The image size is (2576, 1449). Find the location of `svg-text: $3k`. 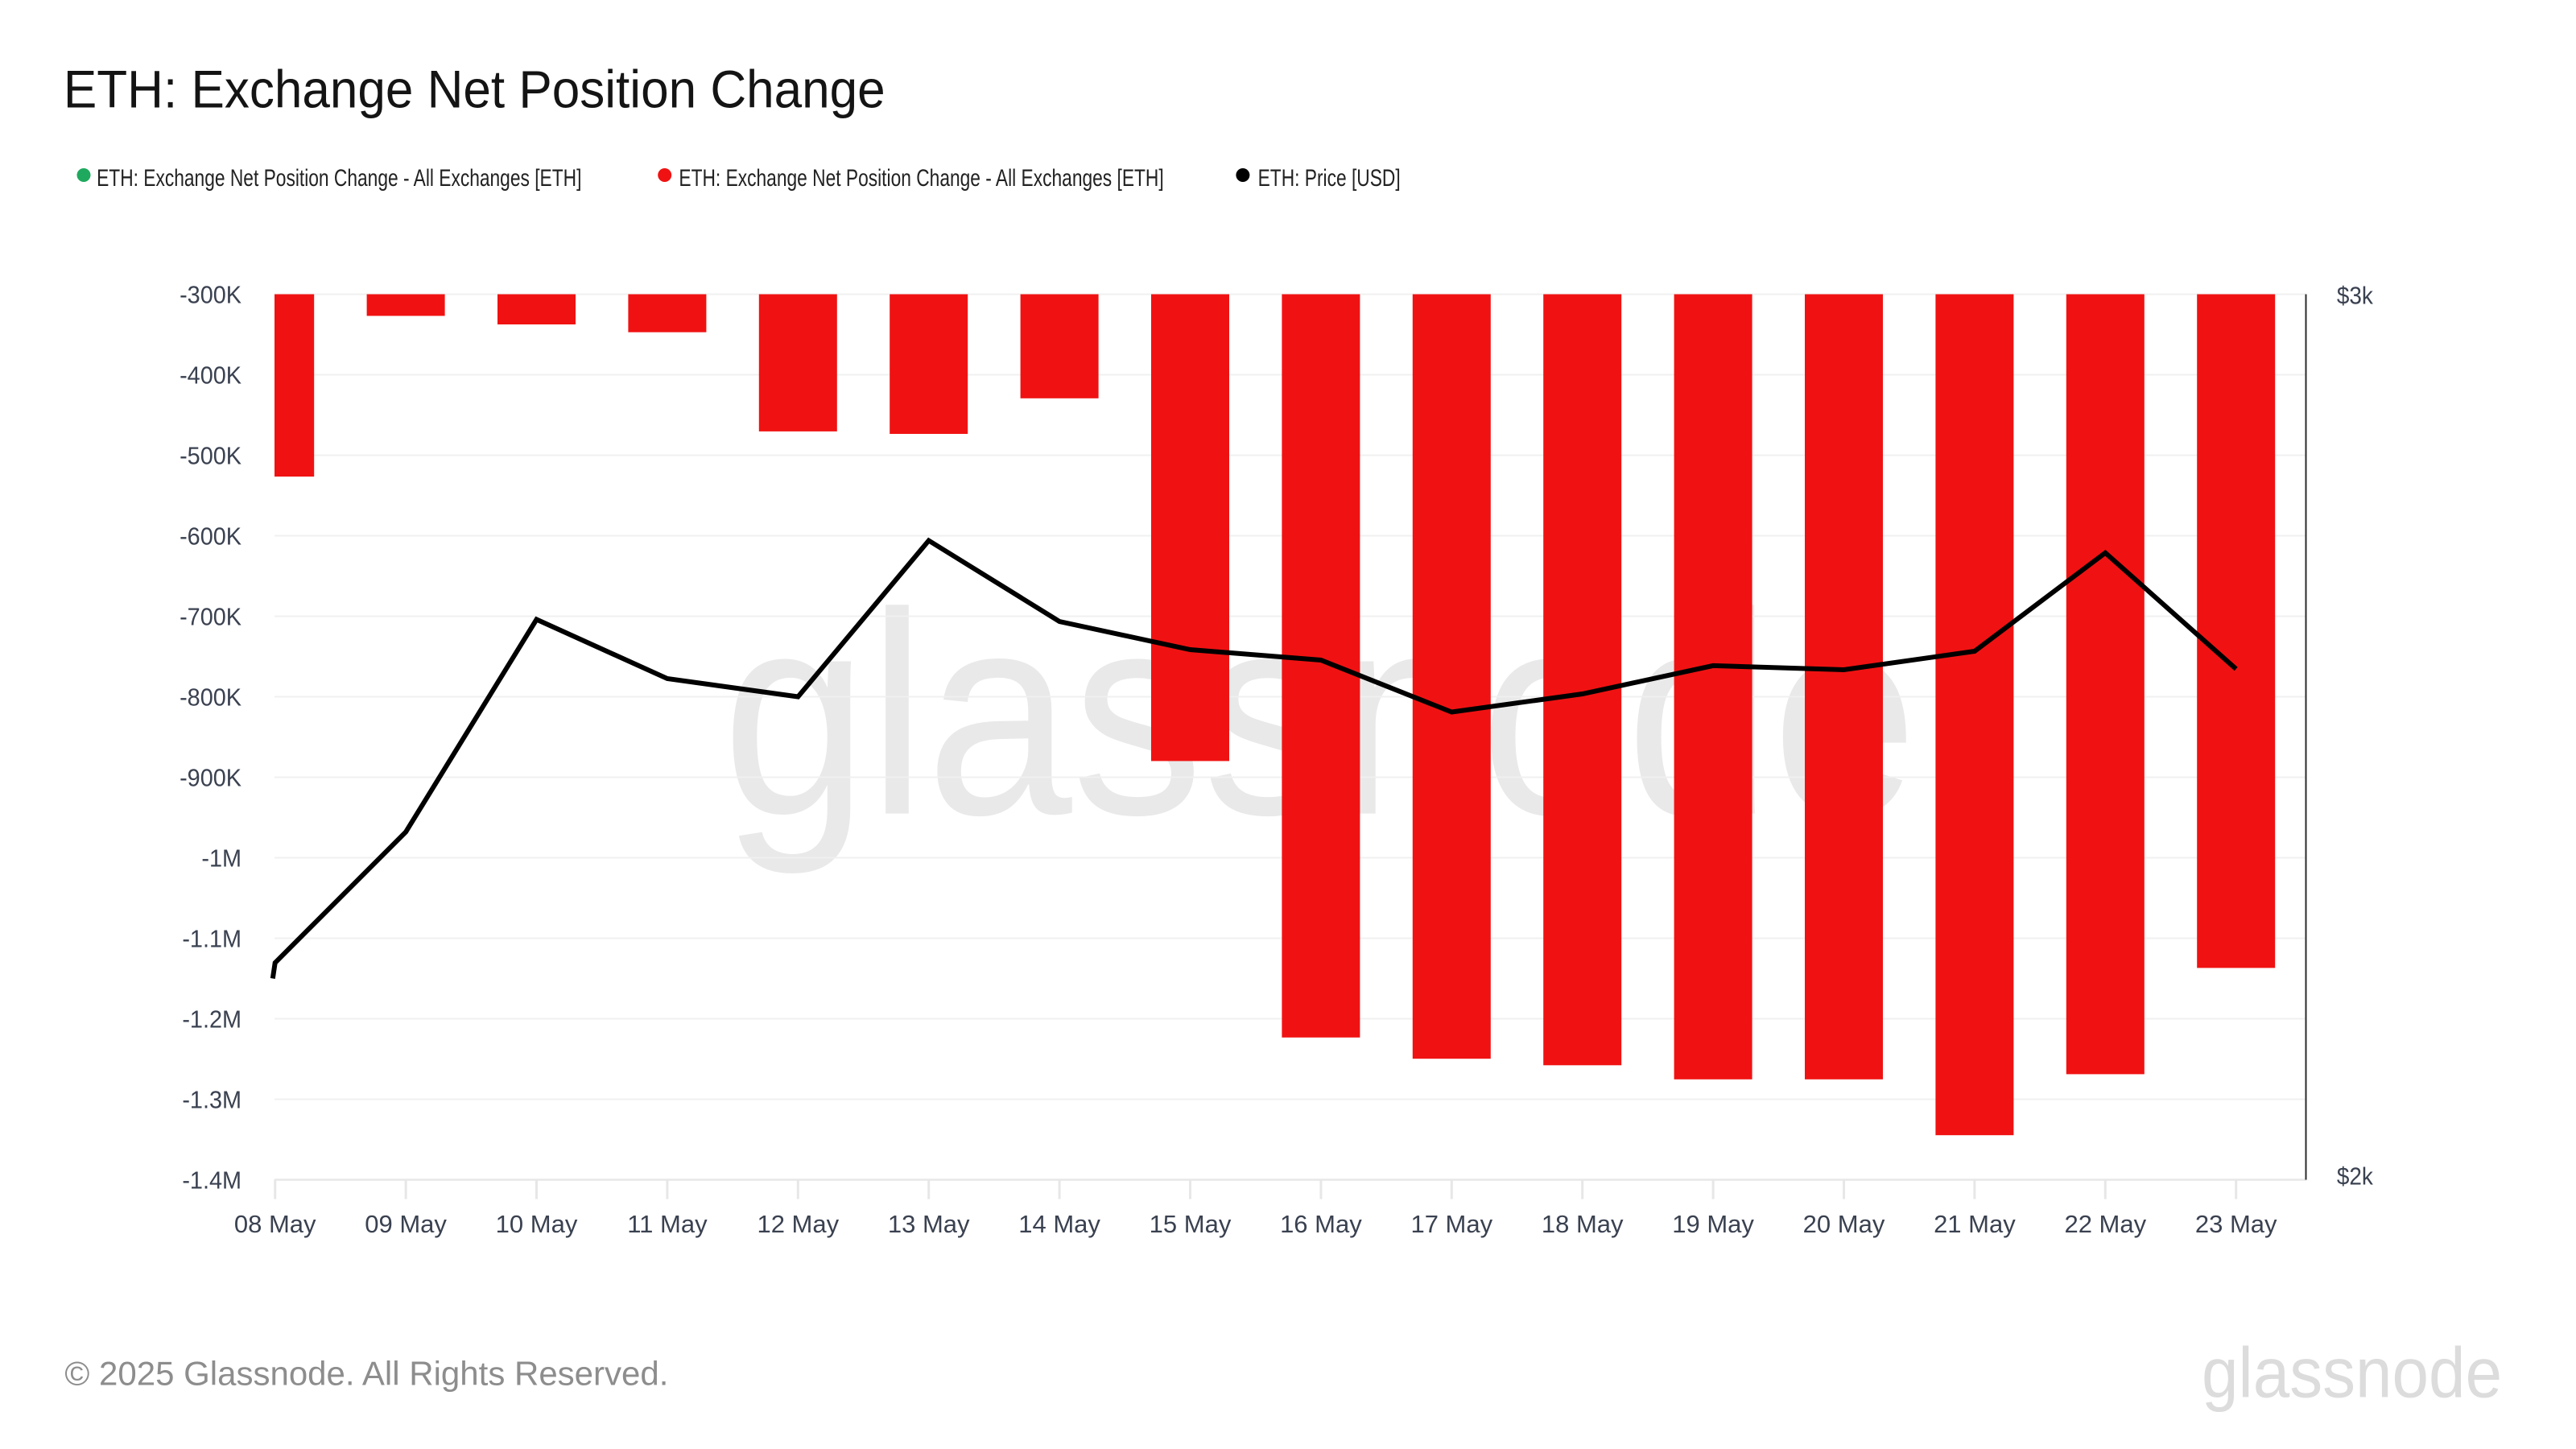

svg-text: $3k is located at coordinates (2355, 296).